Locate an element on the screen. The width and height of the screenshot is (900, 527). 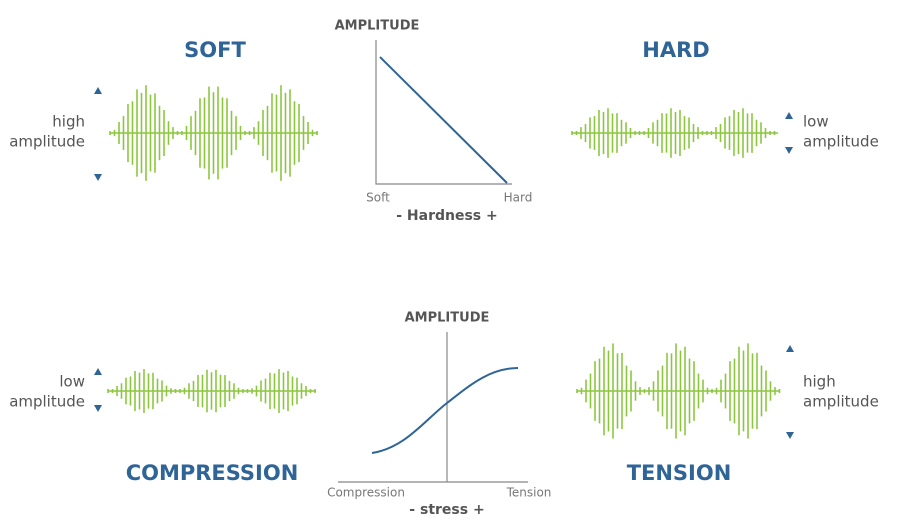
graph-line is located at coordinates (443, 120).